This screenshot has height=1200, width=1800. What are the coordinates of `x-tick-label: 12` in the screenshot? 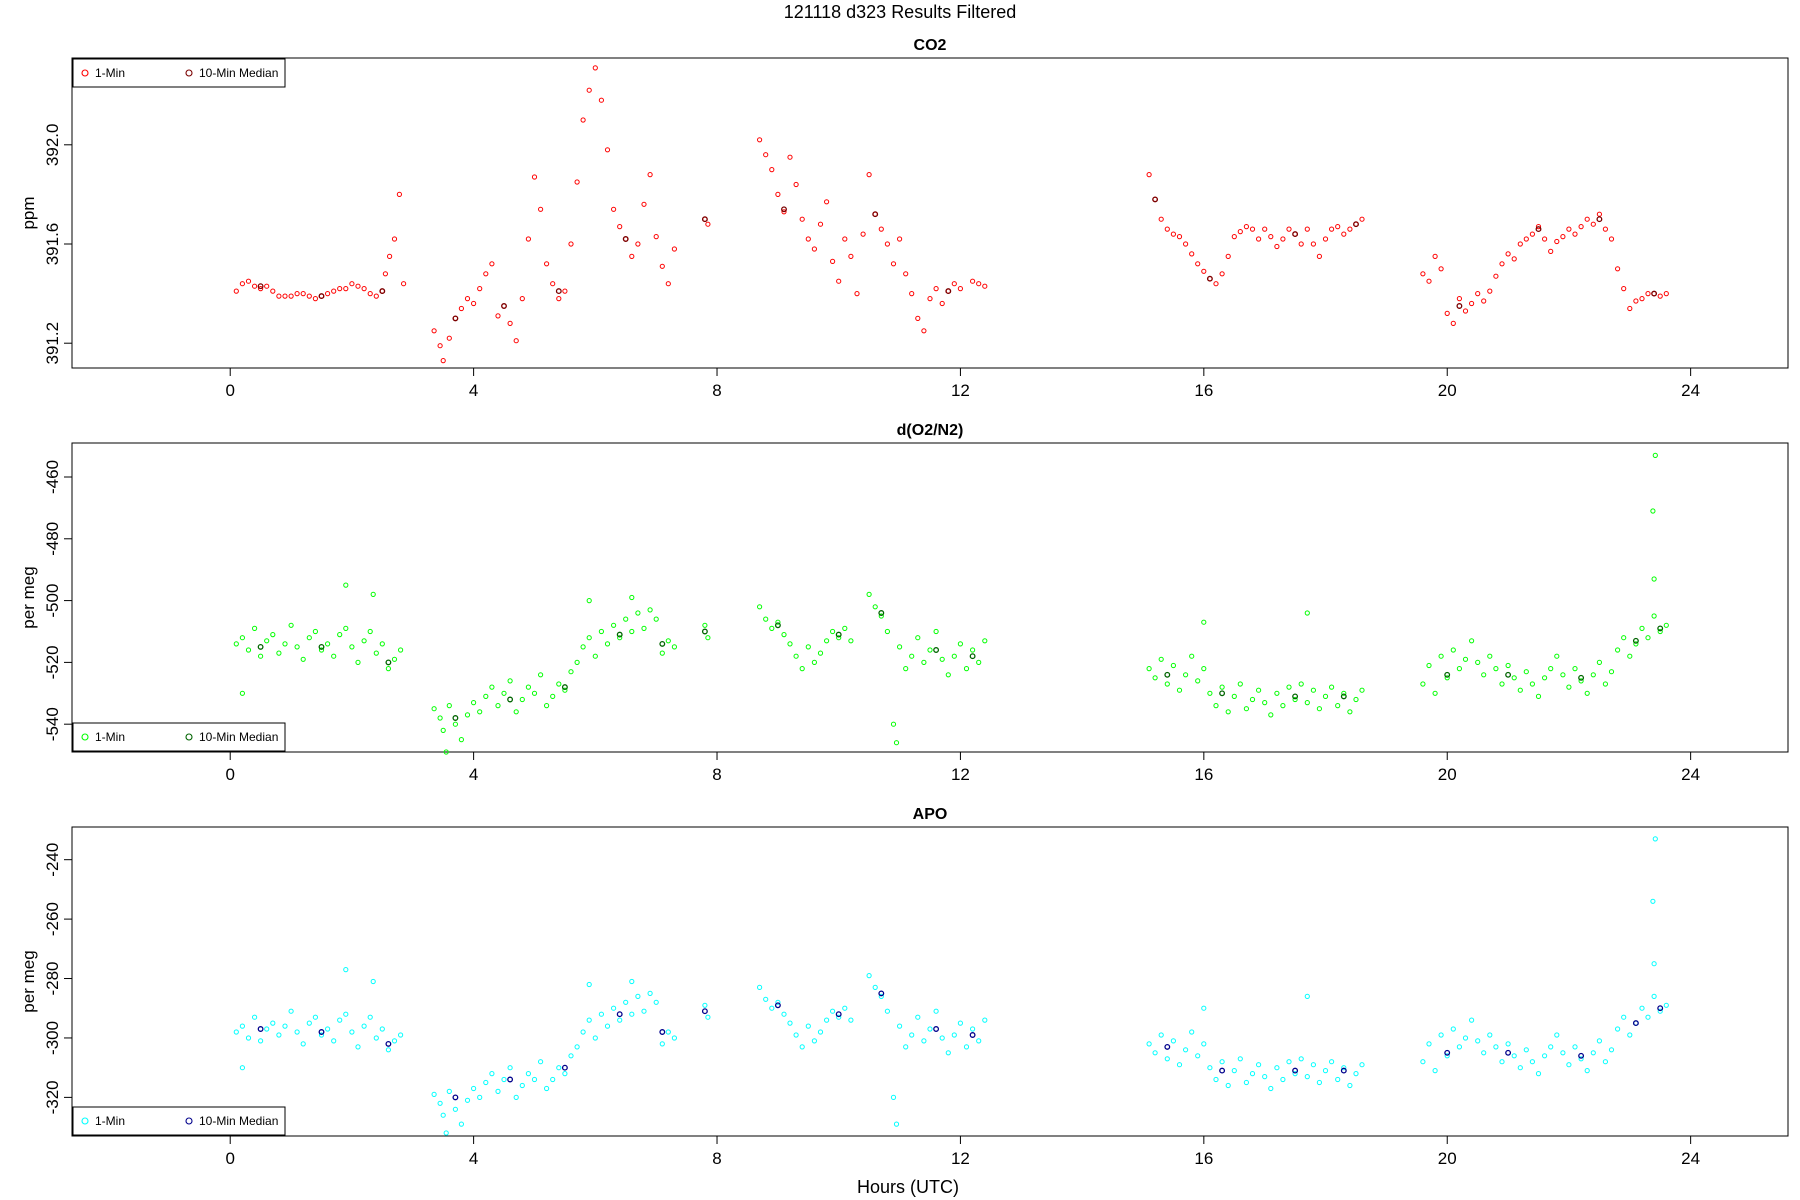 It's located at (960, 774).